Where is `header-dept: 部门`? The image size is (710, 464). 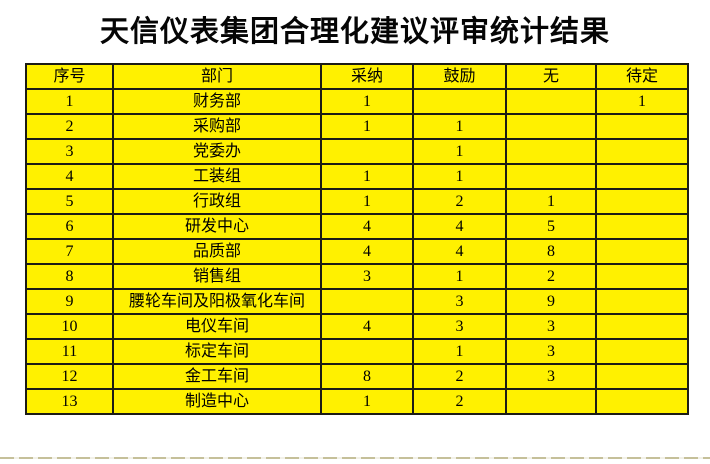 header-dept: 部门 is located at coordinates (217, 76).